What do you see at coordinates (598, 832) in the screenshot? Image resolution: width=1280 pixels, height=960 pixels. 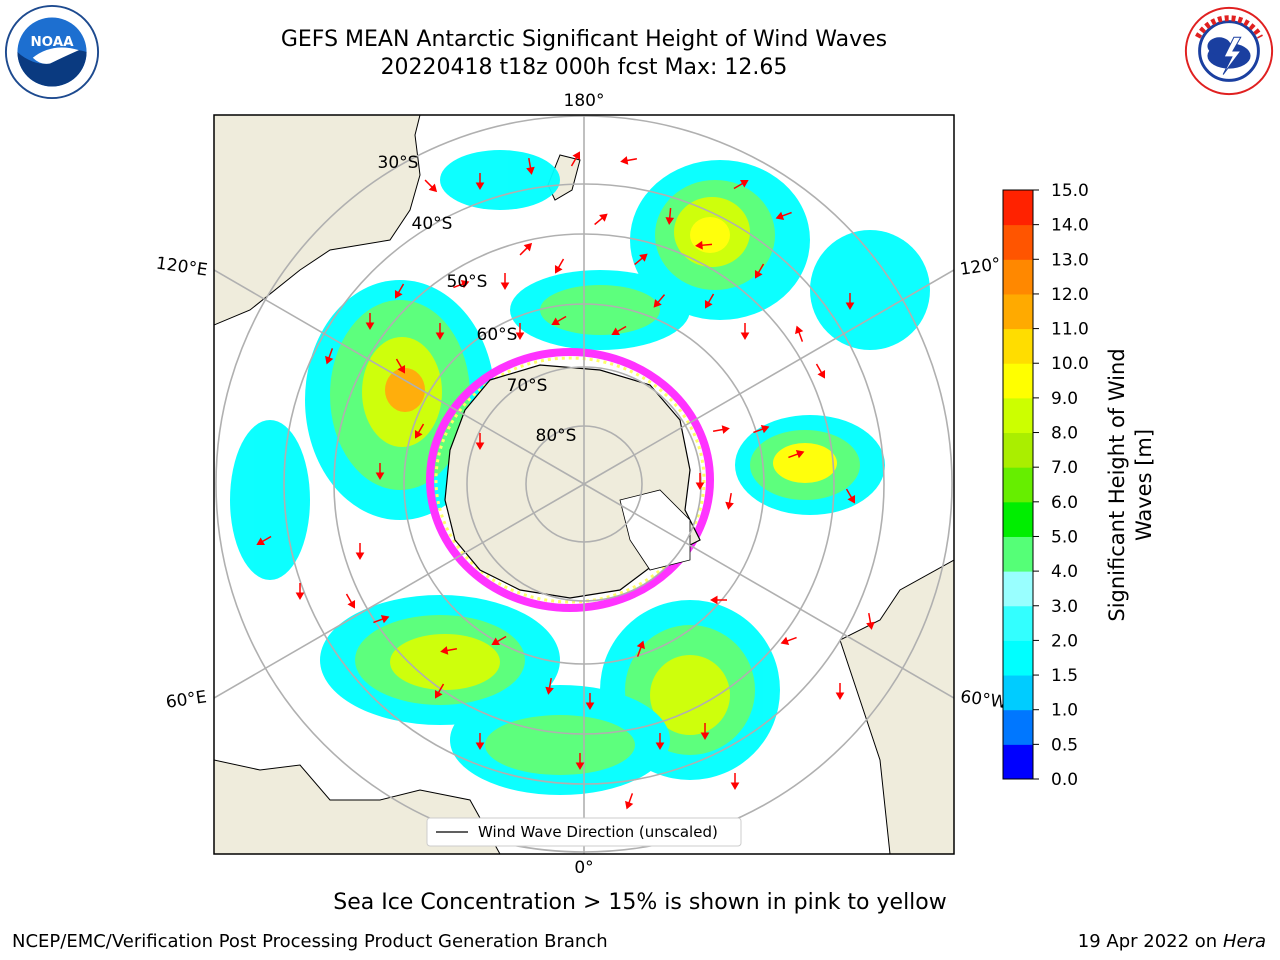 I see `legend-entry: Wind Wave Direction (unscaled)` at bounding box center [598, 832].